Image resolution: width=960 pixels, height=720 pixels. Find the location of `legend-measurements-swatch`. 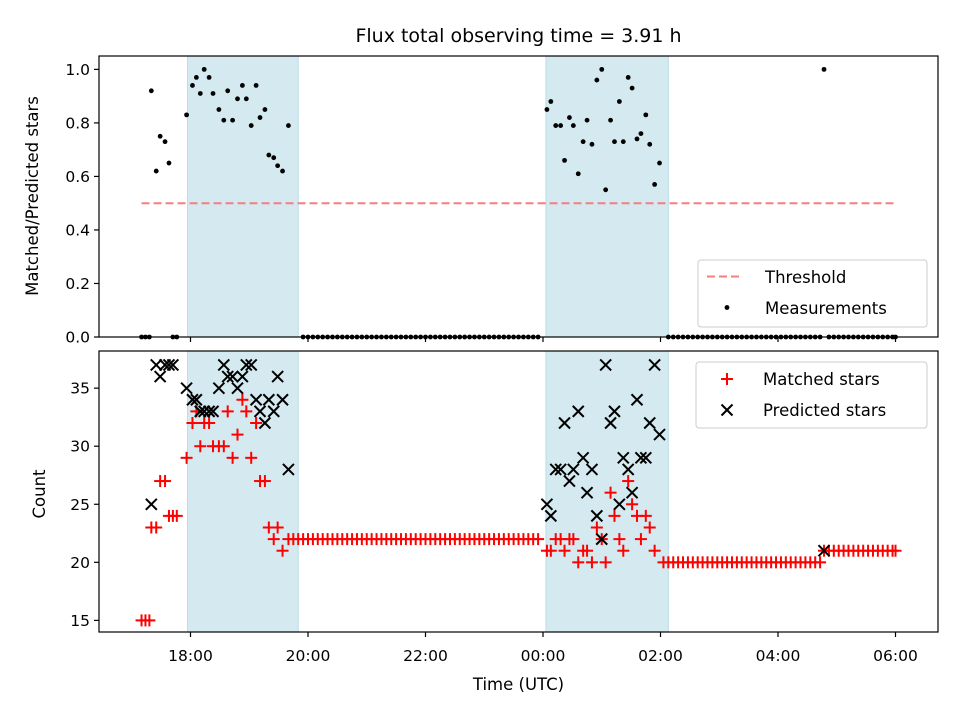

legend-measurements-swatch is located at coordinates (727, 307).